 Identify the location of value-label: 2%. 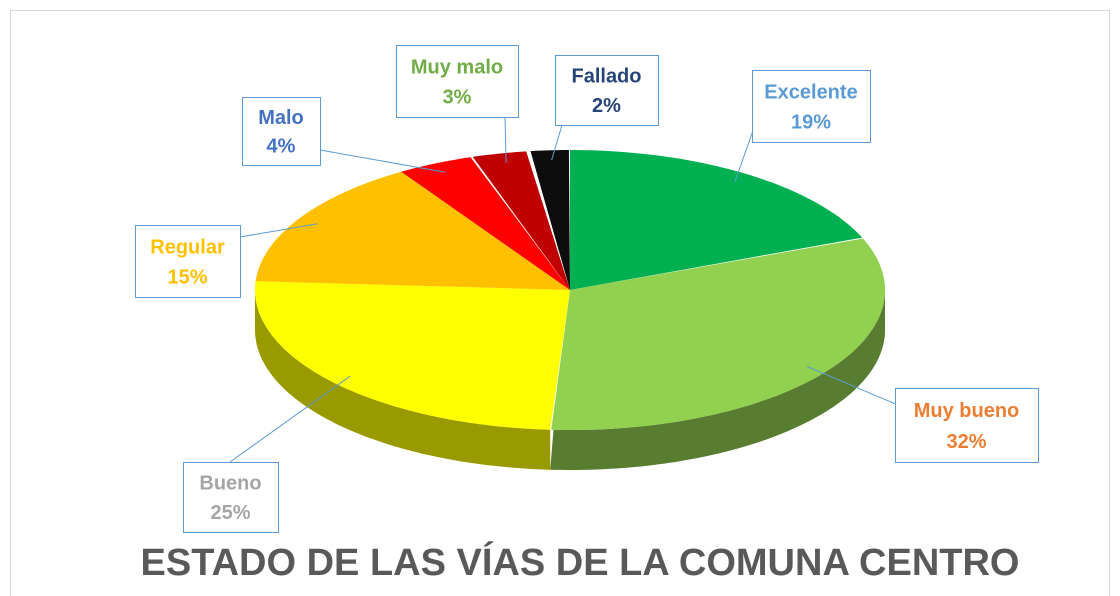
(606, 106).